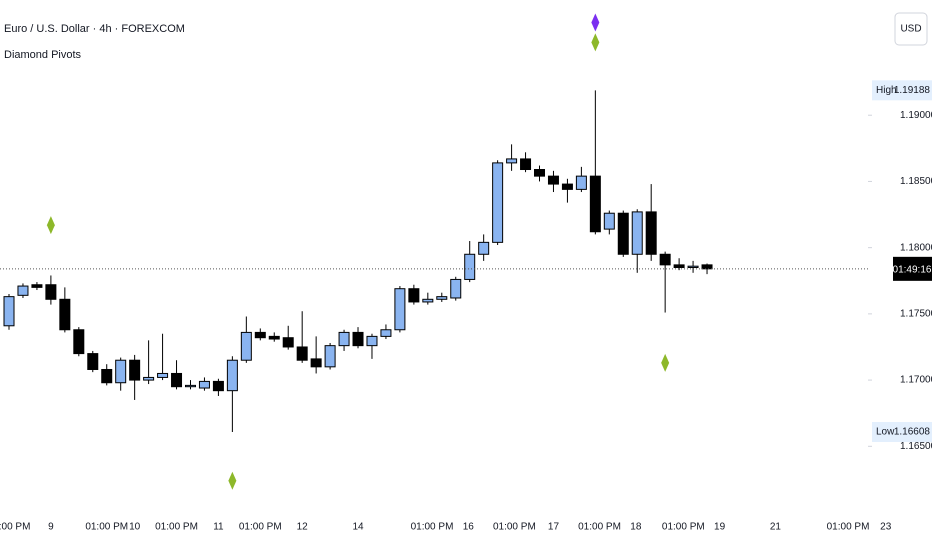 This screenshot has height=550, width=932. I want to click on y-tick-label: 1.16500, so click(916, 446).